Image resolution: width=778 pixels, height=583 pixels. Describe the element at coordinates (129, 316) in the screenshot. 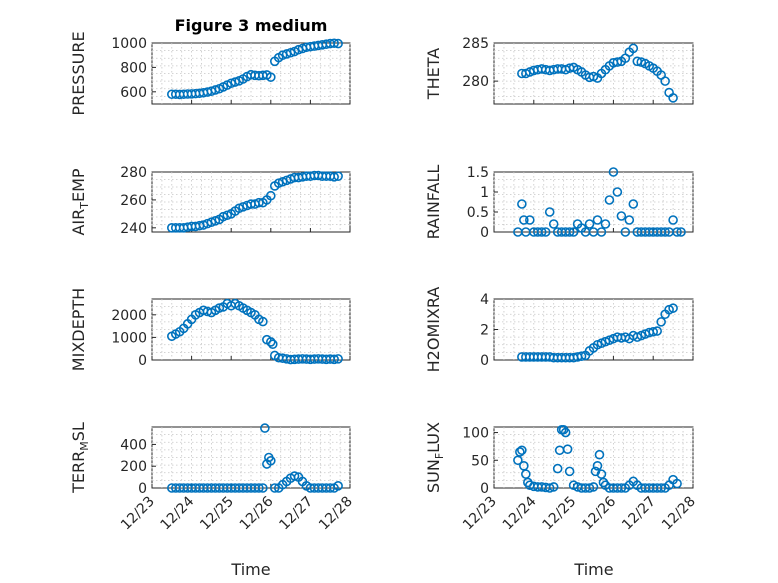

I see `mixdepth-ytick-label: 2000` at that location.